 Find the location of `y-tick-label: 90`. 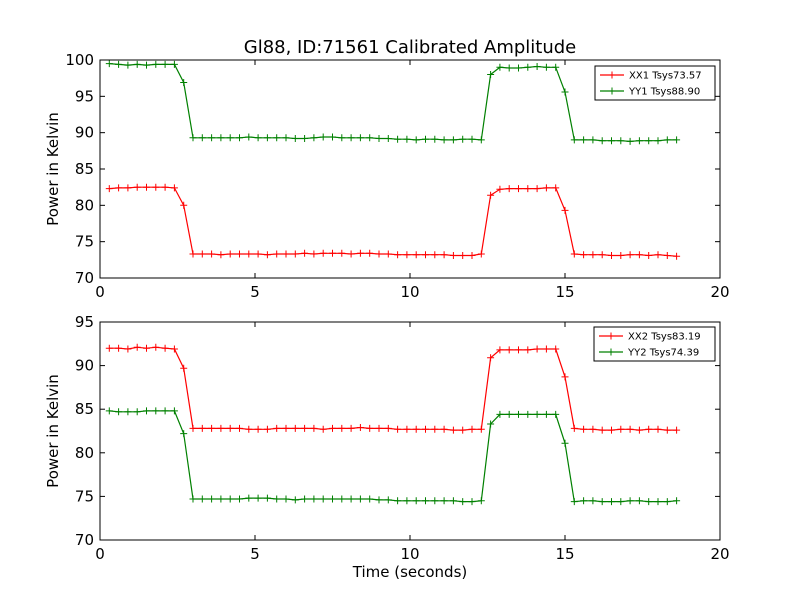

y-tick-label: 90 is located at coordinates (84, 366).